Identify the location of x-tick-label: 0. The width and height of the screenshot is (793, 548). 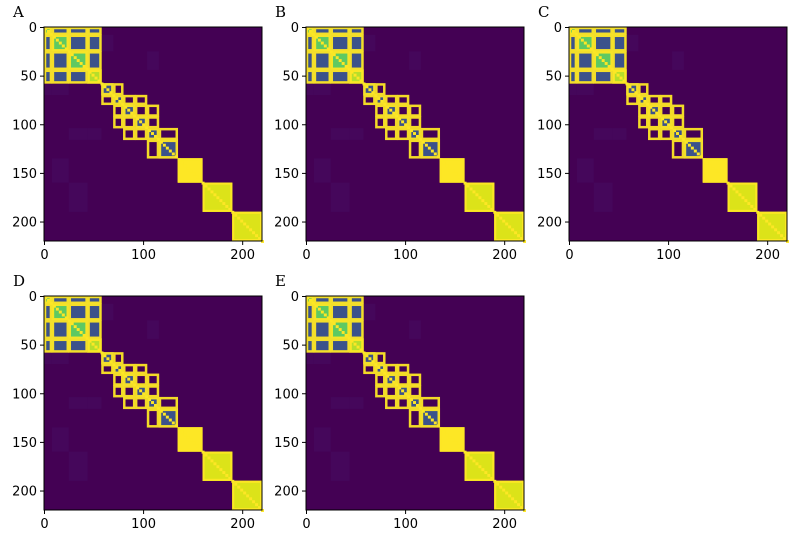
(44, 524).